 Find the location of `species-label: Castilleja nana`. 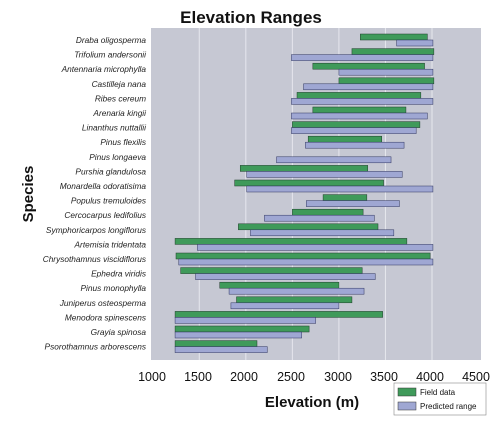

species-label: Castilleja nana is located at coordinates (119, 84).